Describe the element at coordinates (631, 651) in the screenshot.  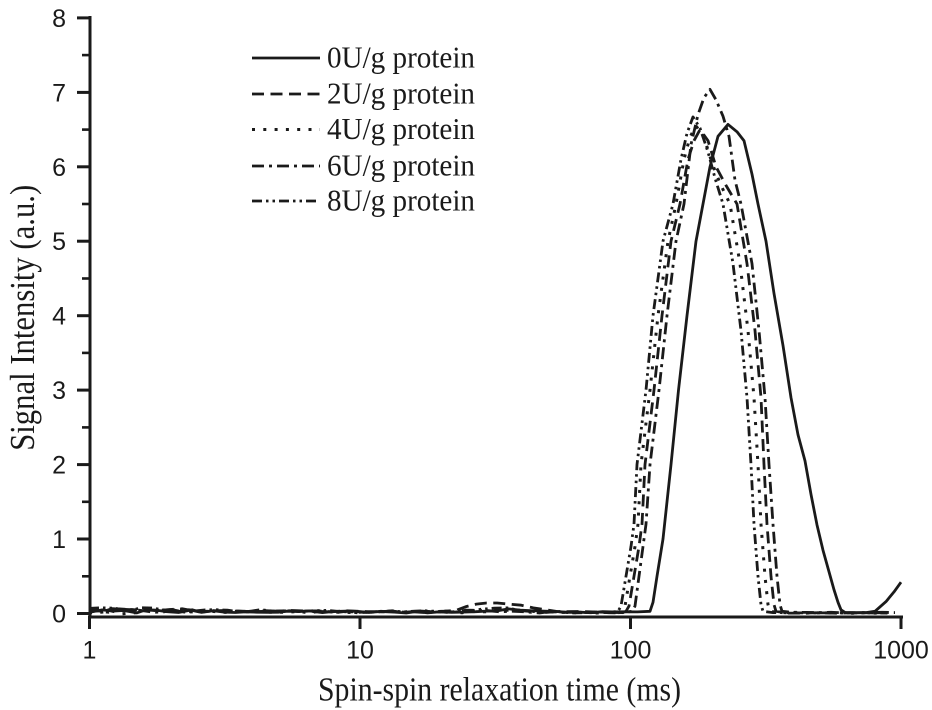
I see `svg-text: 100` at that location.